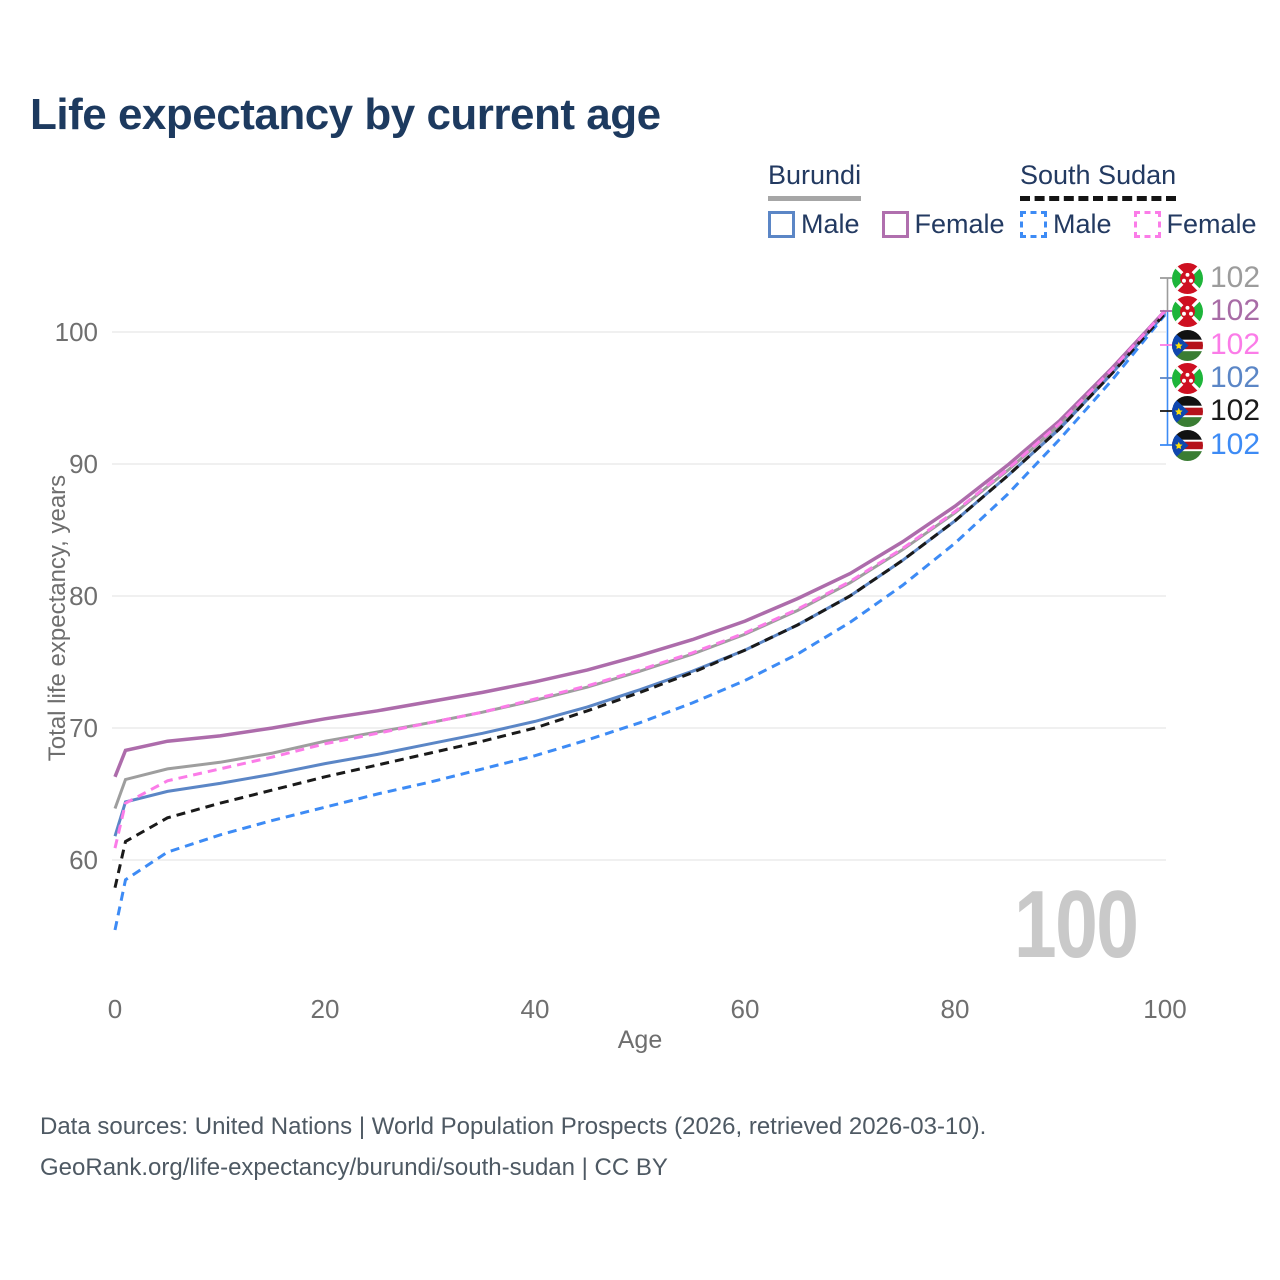 This screenshot has width=1280, height=1280. I want to click on line-end-label-south-sudan-female: 102, so click(1216, 345).